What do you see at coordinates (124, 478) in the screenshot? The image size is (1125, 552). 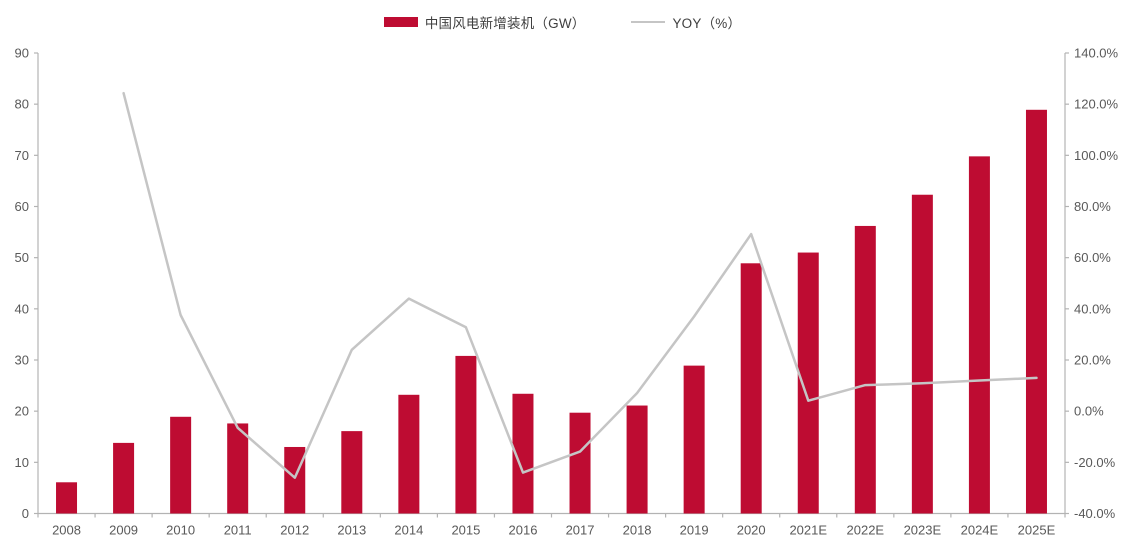 I see `bar-2009` at bounding box center [124, 478].